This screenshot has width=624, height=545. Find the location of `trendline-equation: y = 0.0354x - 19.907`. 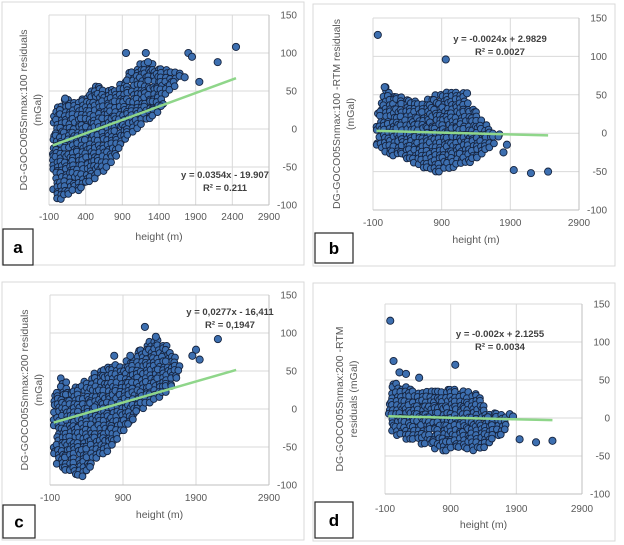

trendline-equation: y = 0.0354x - 19.907 is located at coordinates (225, 175).